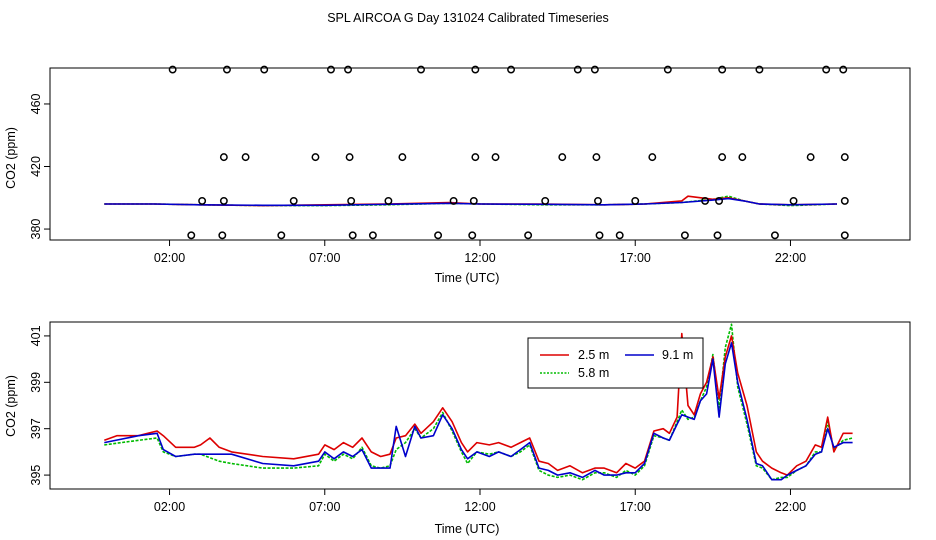  Describe the element at coordinates (36, 103) in the screenshot. I see `top-y-tick-label: 460` at that location.